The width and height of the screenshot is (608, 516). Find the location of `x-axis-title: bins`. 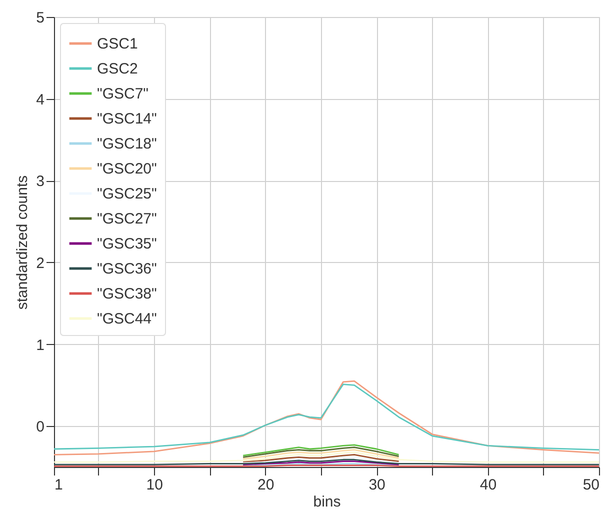

x-axis-title: bins is located at coordinates (327, 502).